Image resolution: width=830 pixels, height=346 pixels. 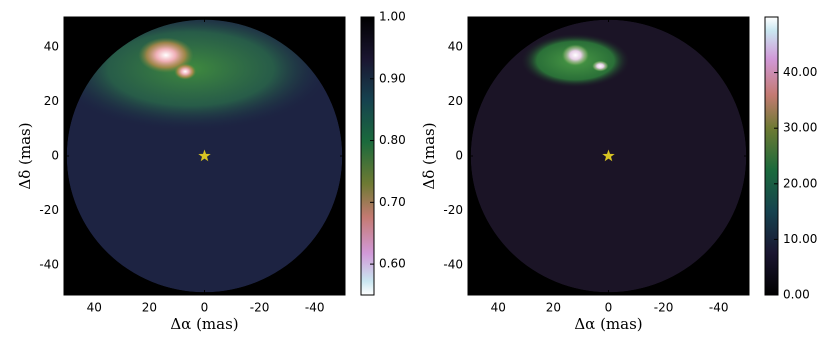 What do you see at coordinates (800, 128) in the screenshot?
I see `colorbar-tick-label: 30.00` at bounding box center [800, 128].